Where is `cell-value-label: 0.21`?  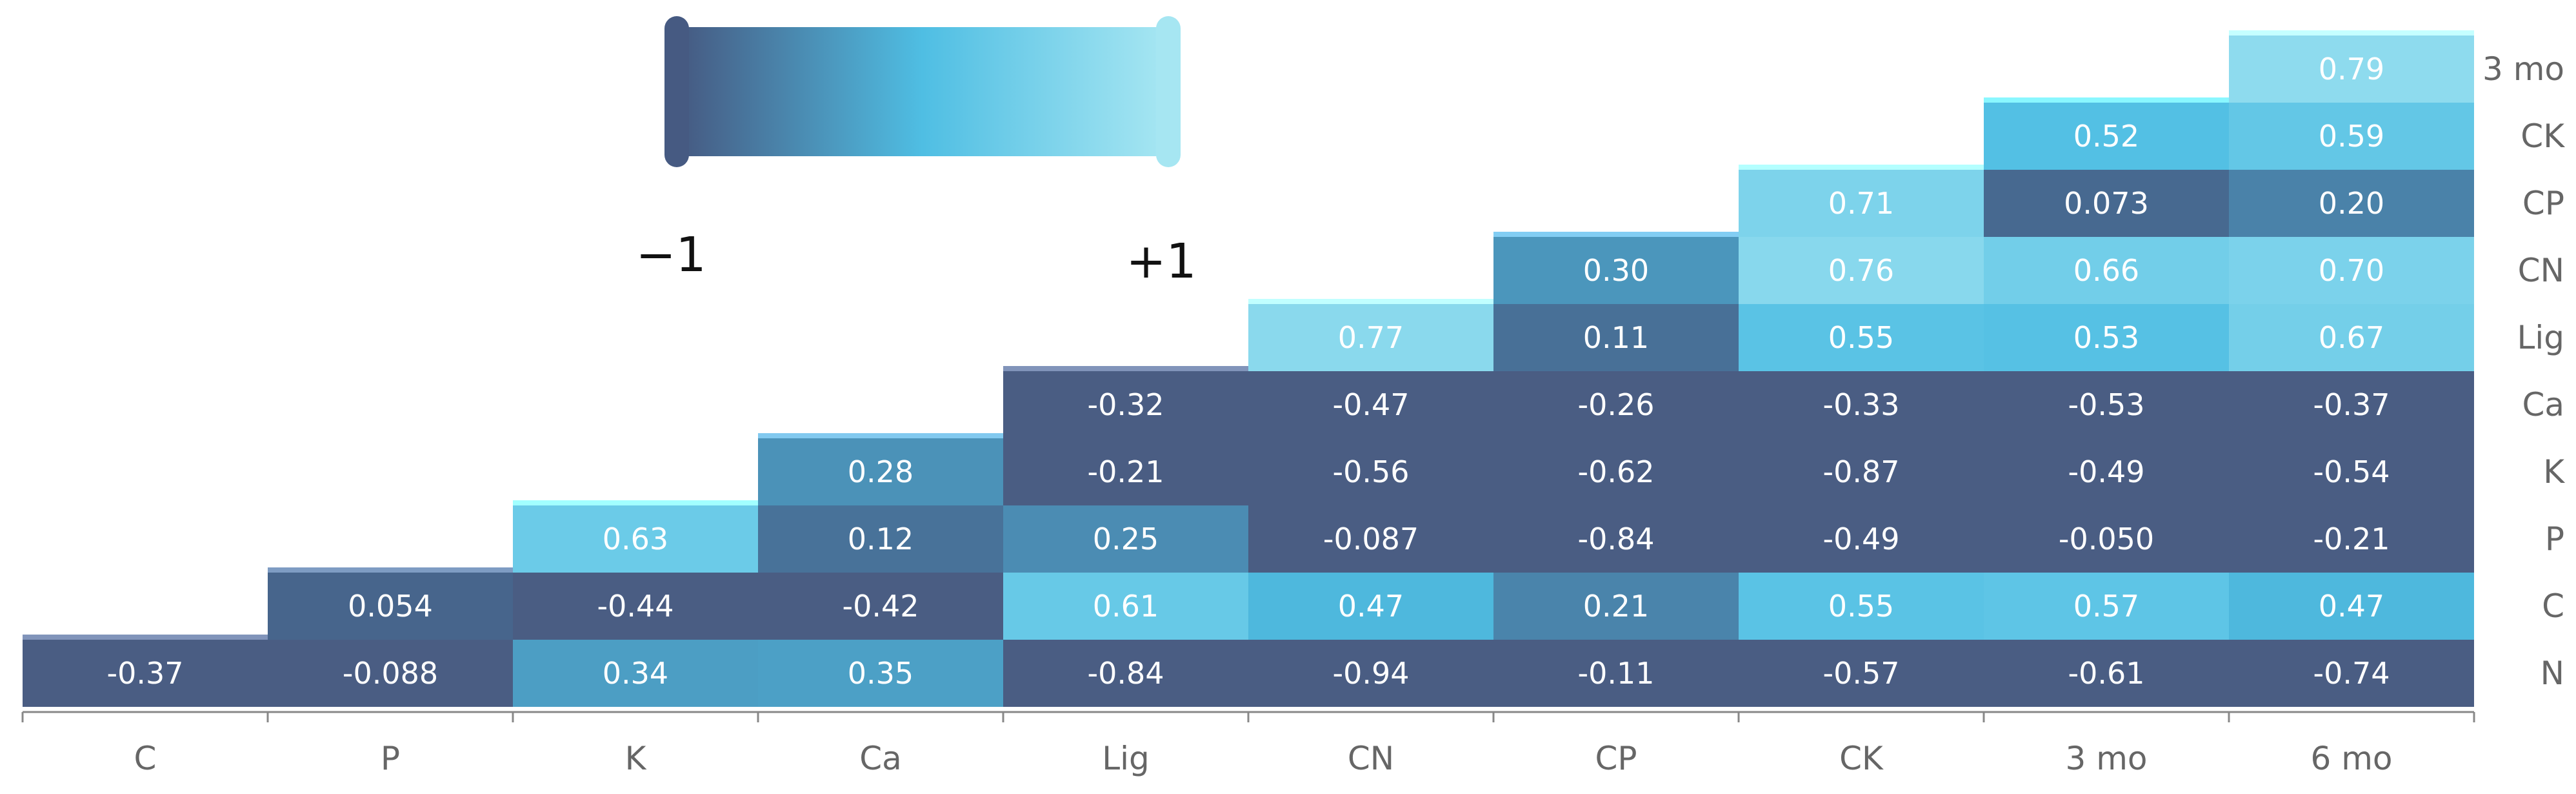 cell-value-label: 0.21 is located at coordinates (1616, 606).